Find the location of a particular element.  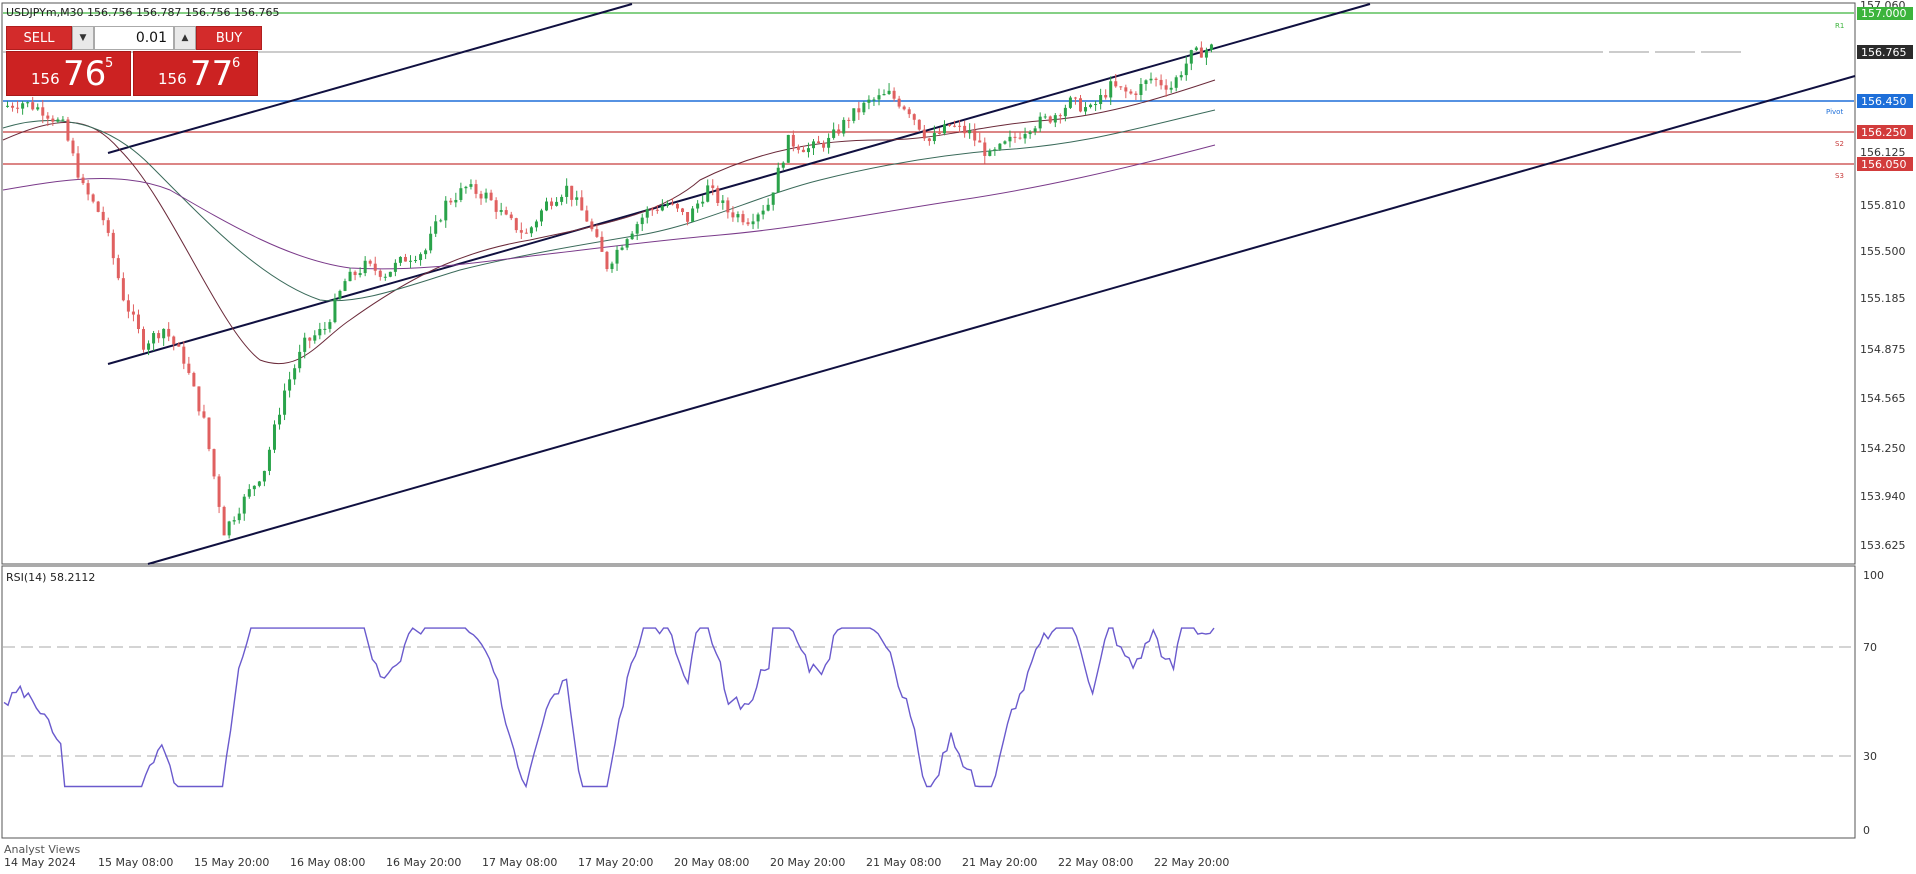

time-tick: 16 May 08:00 is located at coordinates (327, 862).